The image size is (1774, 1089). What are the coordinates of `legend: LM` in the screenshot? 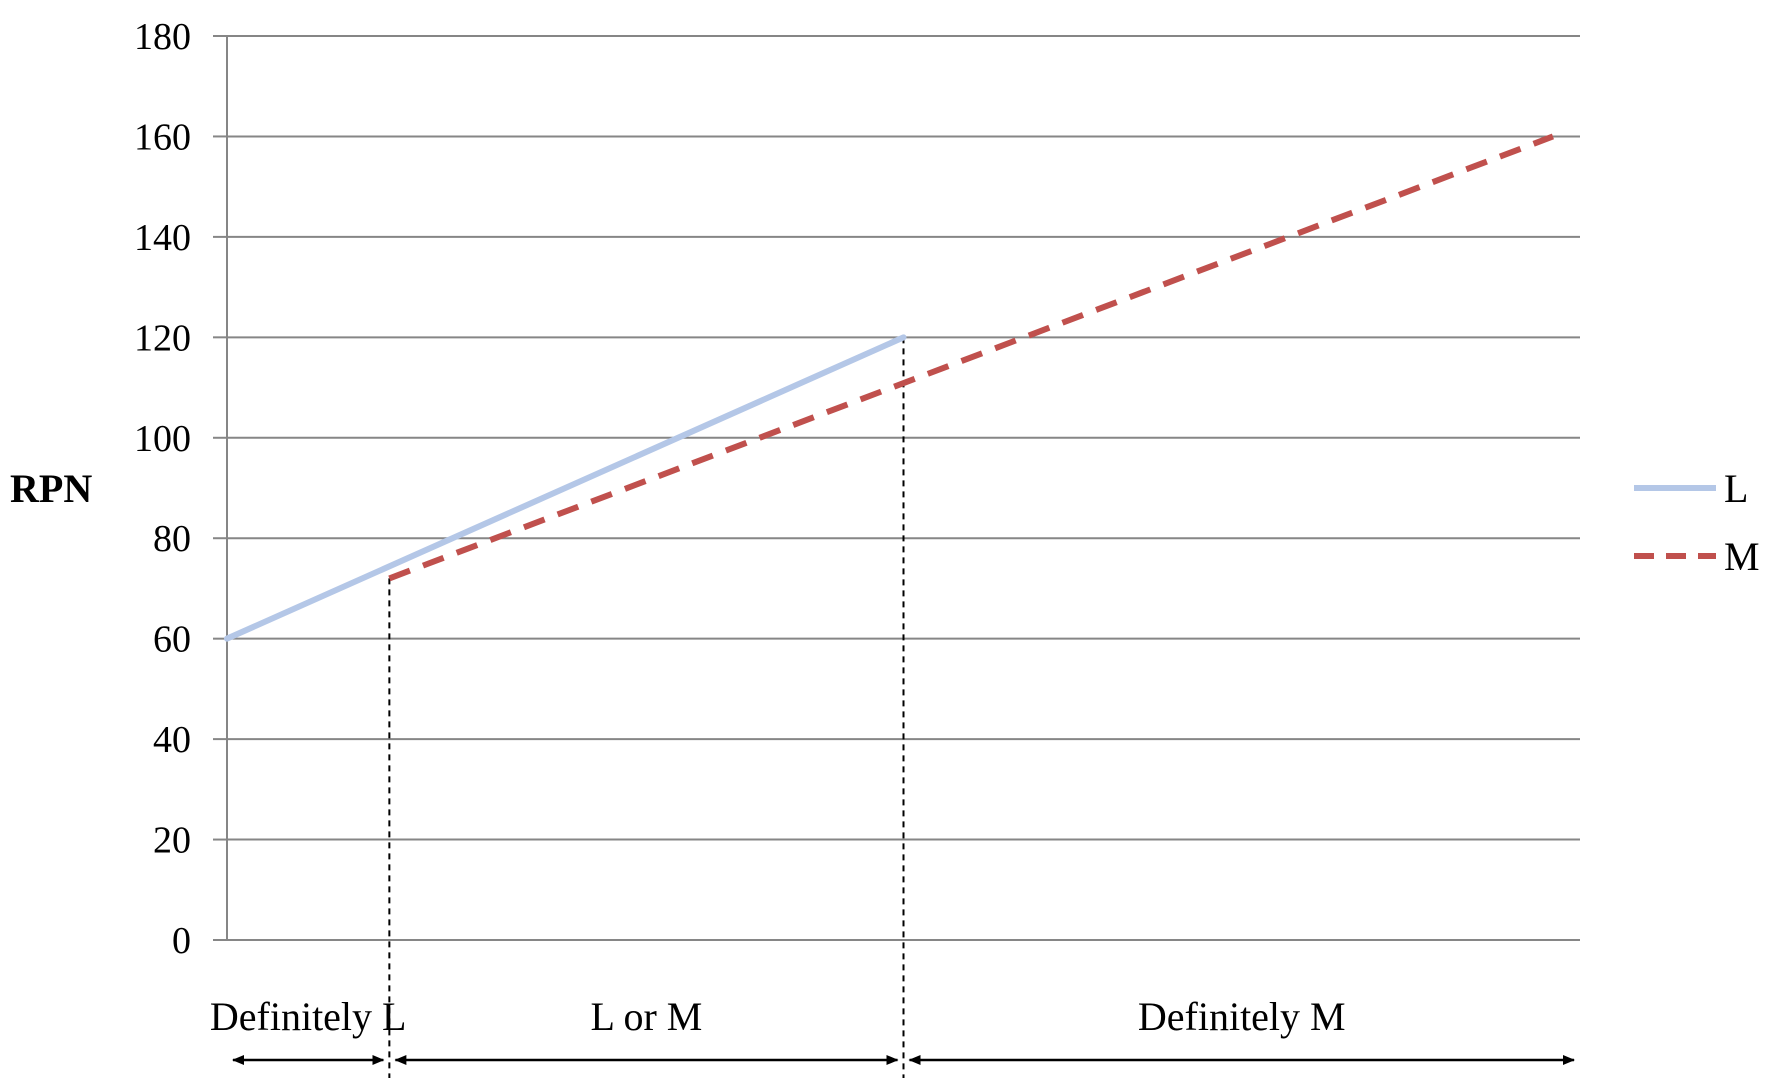 It's located at (1697, 522).